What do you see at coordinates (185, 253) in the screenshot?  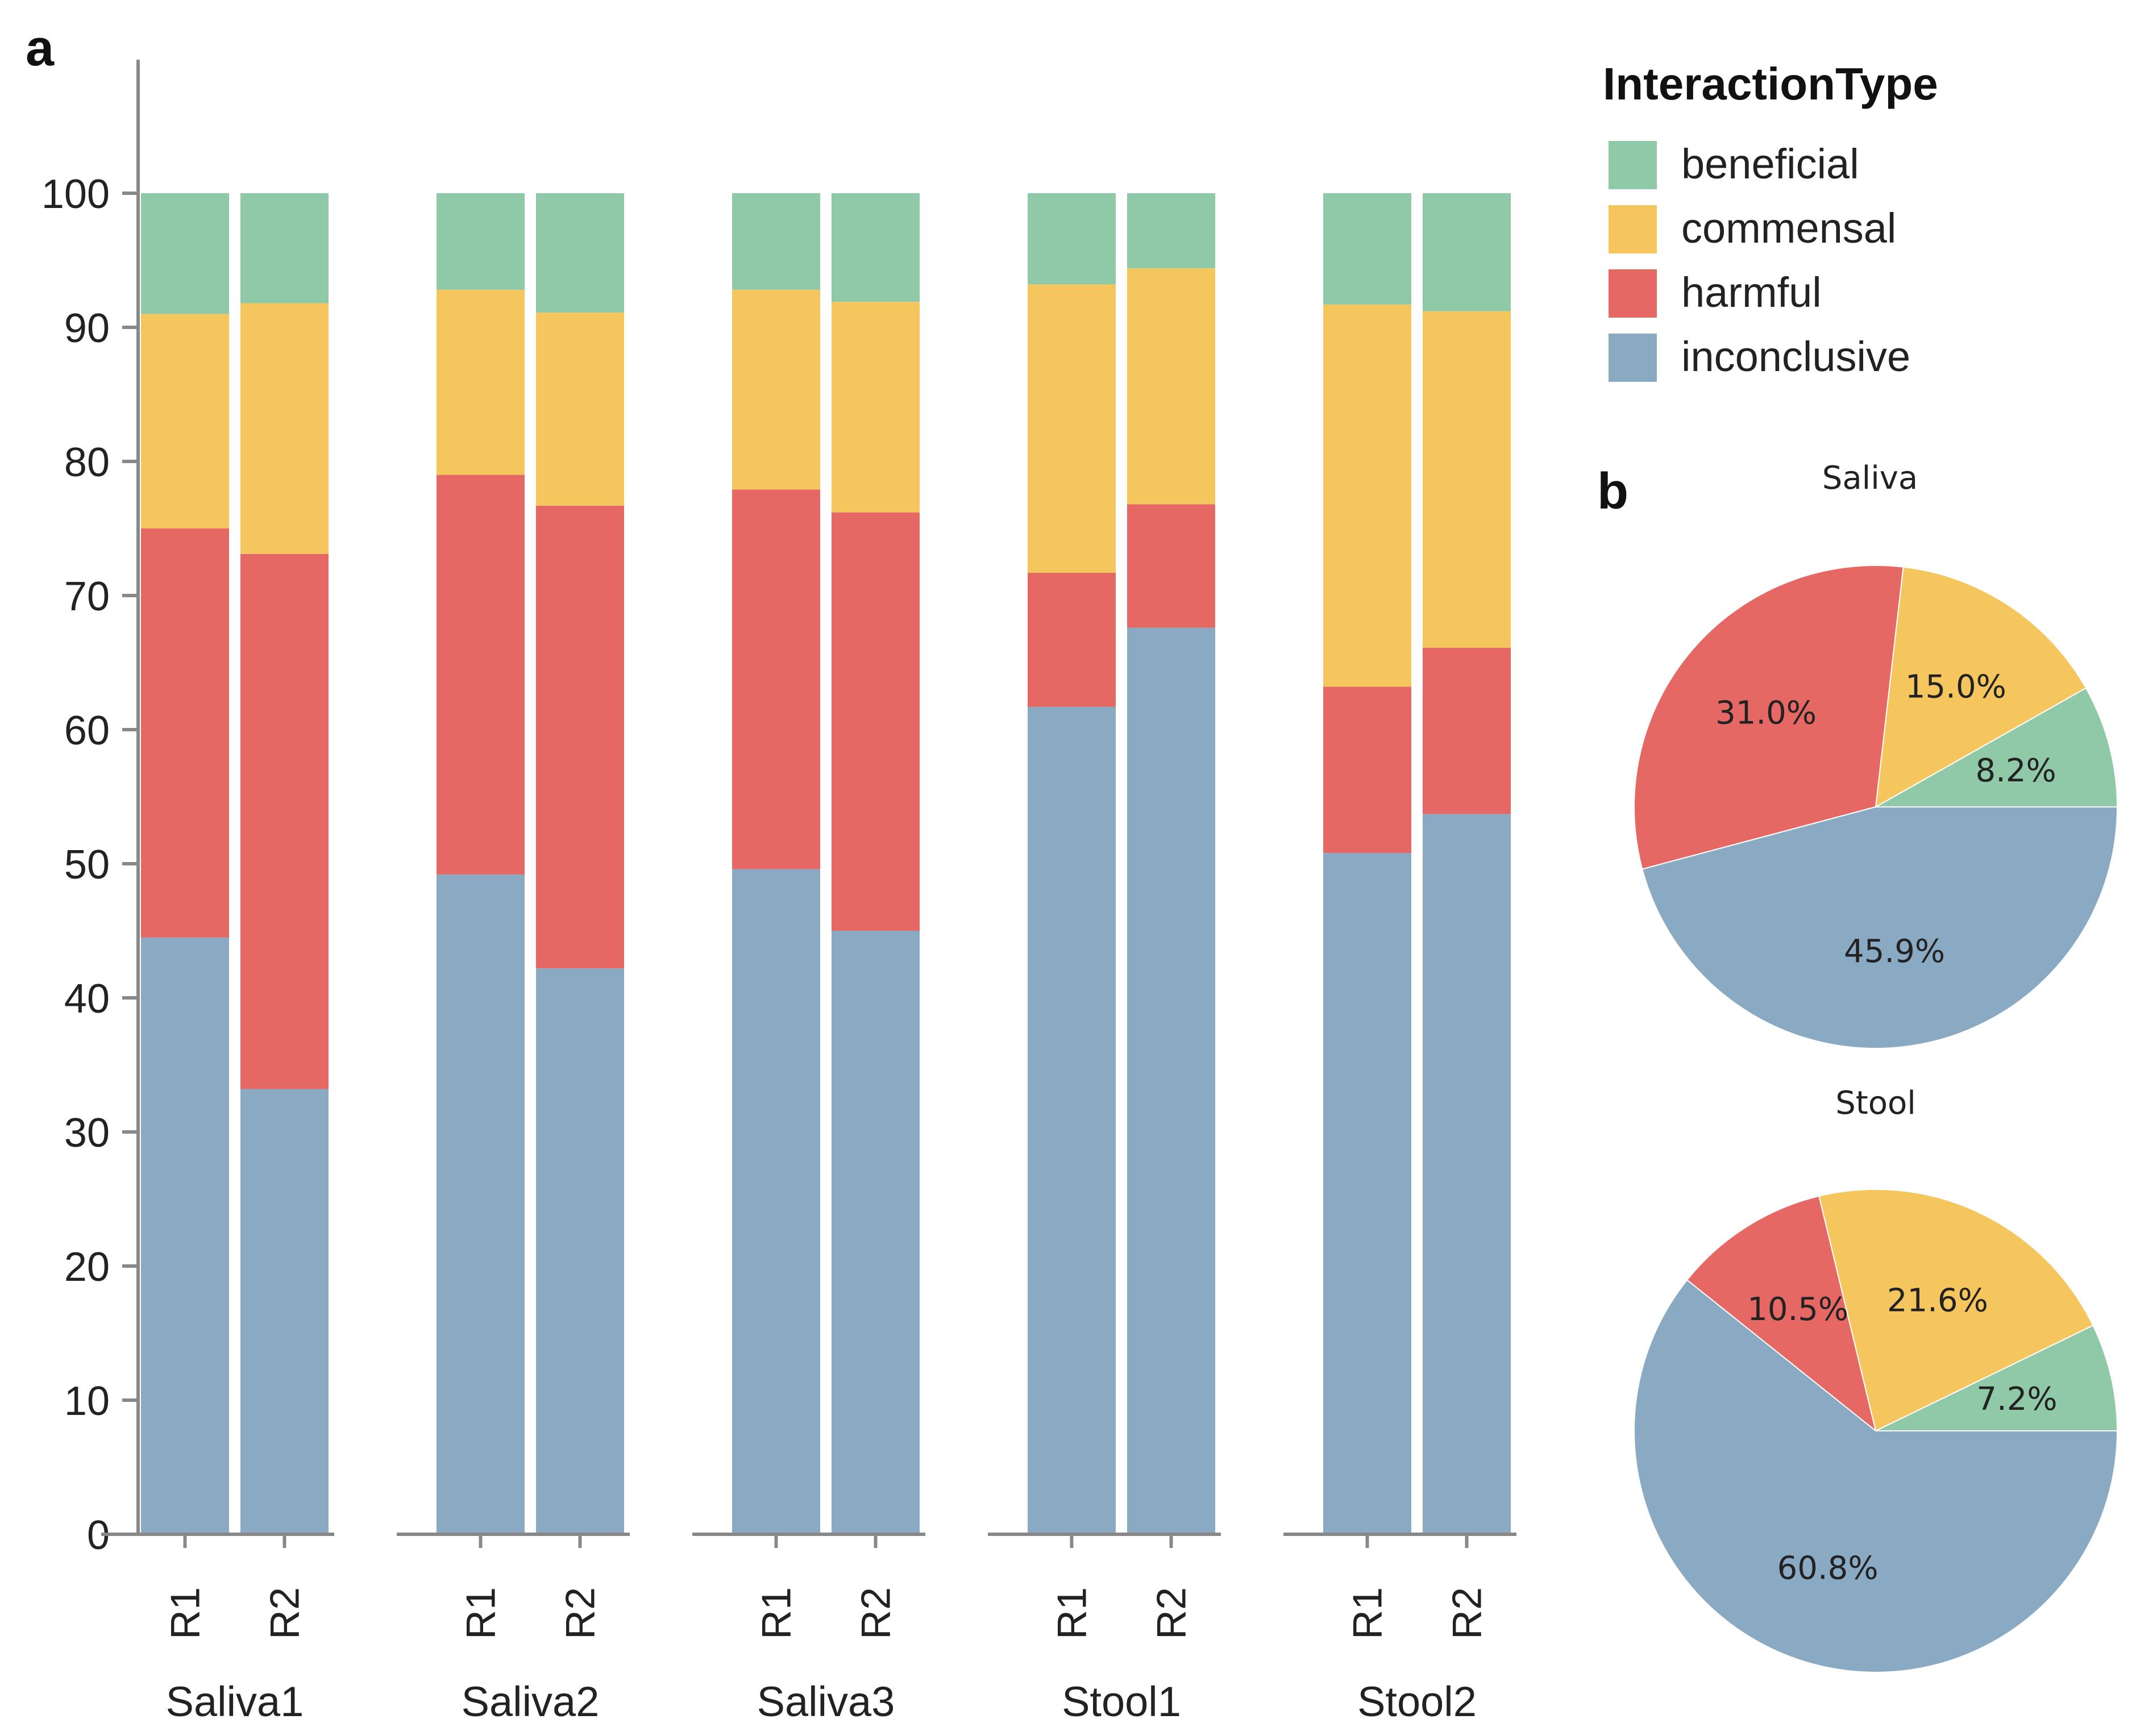 I see `bar-segment-saliva1-r1-beneficial` at bounding box center [185, 253].